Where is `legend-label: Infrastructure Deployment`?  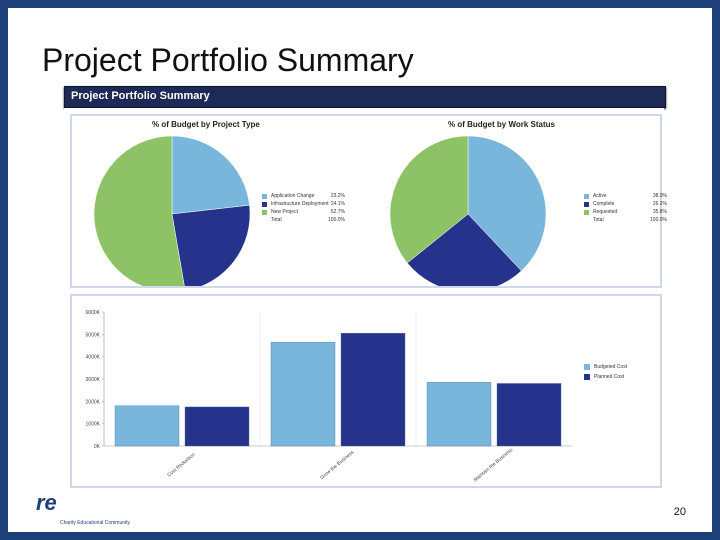 legend-label: Infrastructure Deployment is located at coordinates (300, 204).